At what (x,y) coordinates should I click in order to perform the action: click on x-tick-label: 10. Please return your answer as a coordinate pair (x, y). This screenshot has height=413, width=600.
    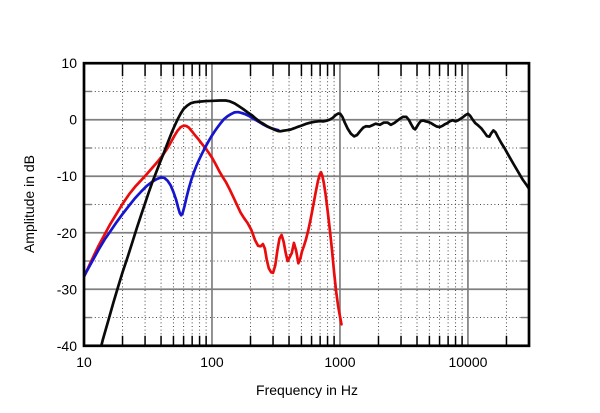
    Looking at the image, I should click on (84, 362).